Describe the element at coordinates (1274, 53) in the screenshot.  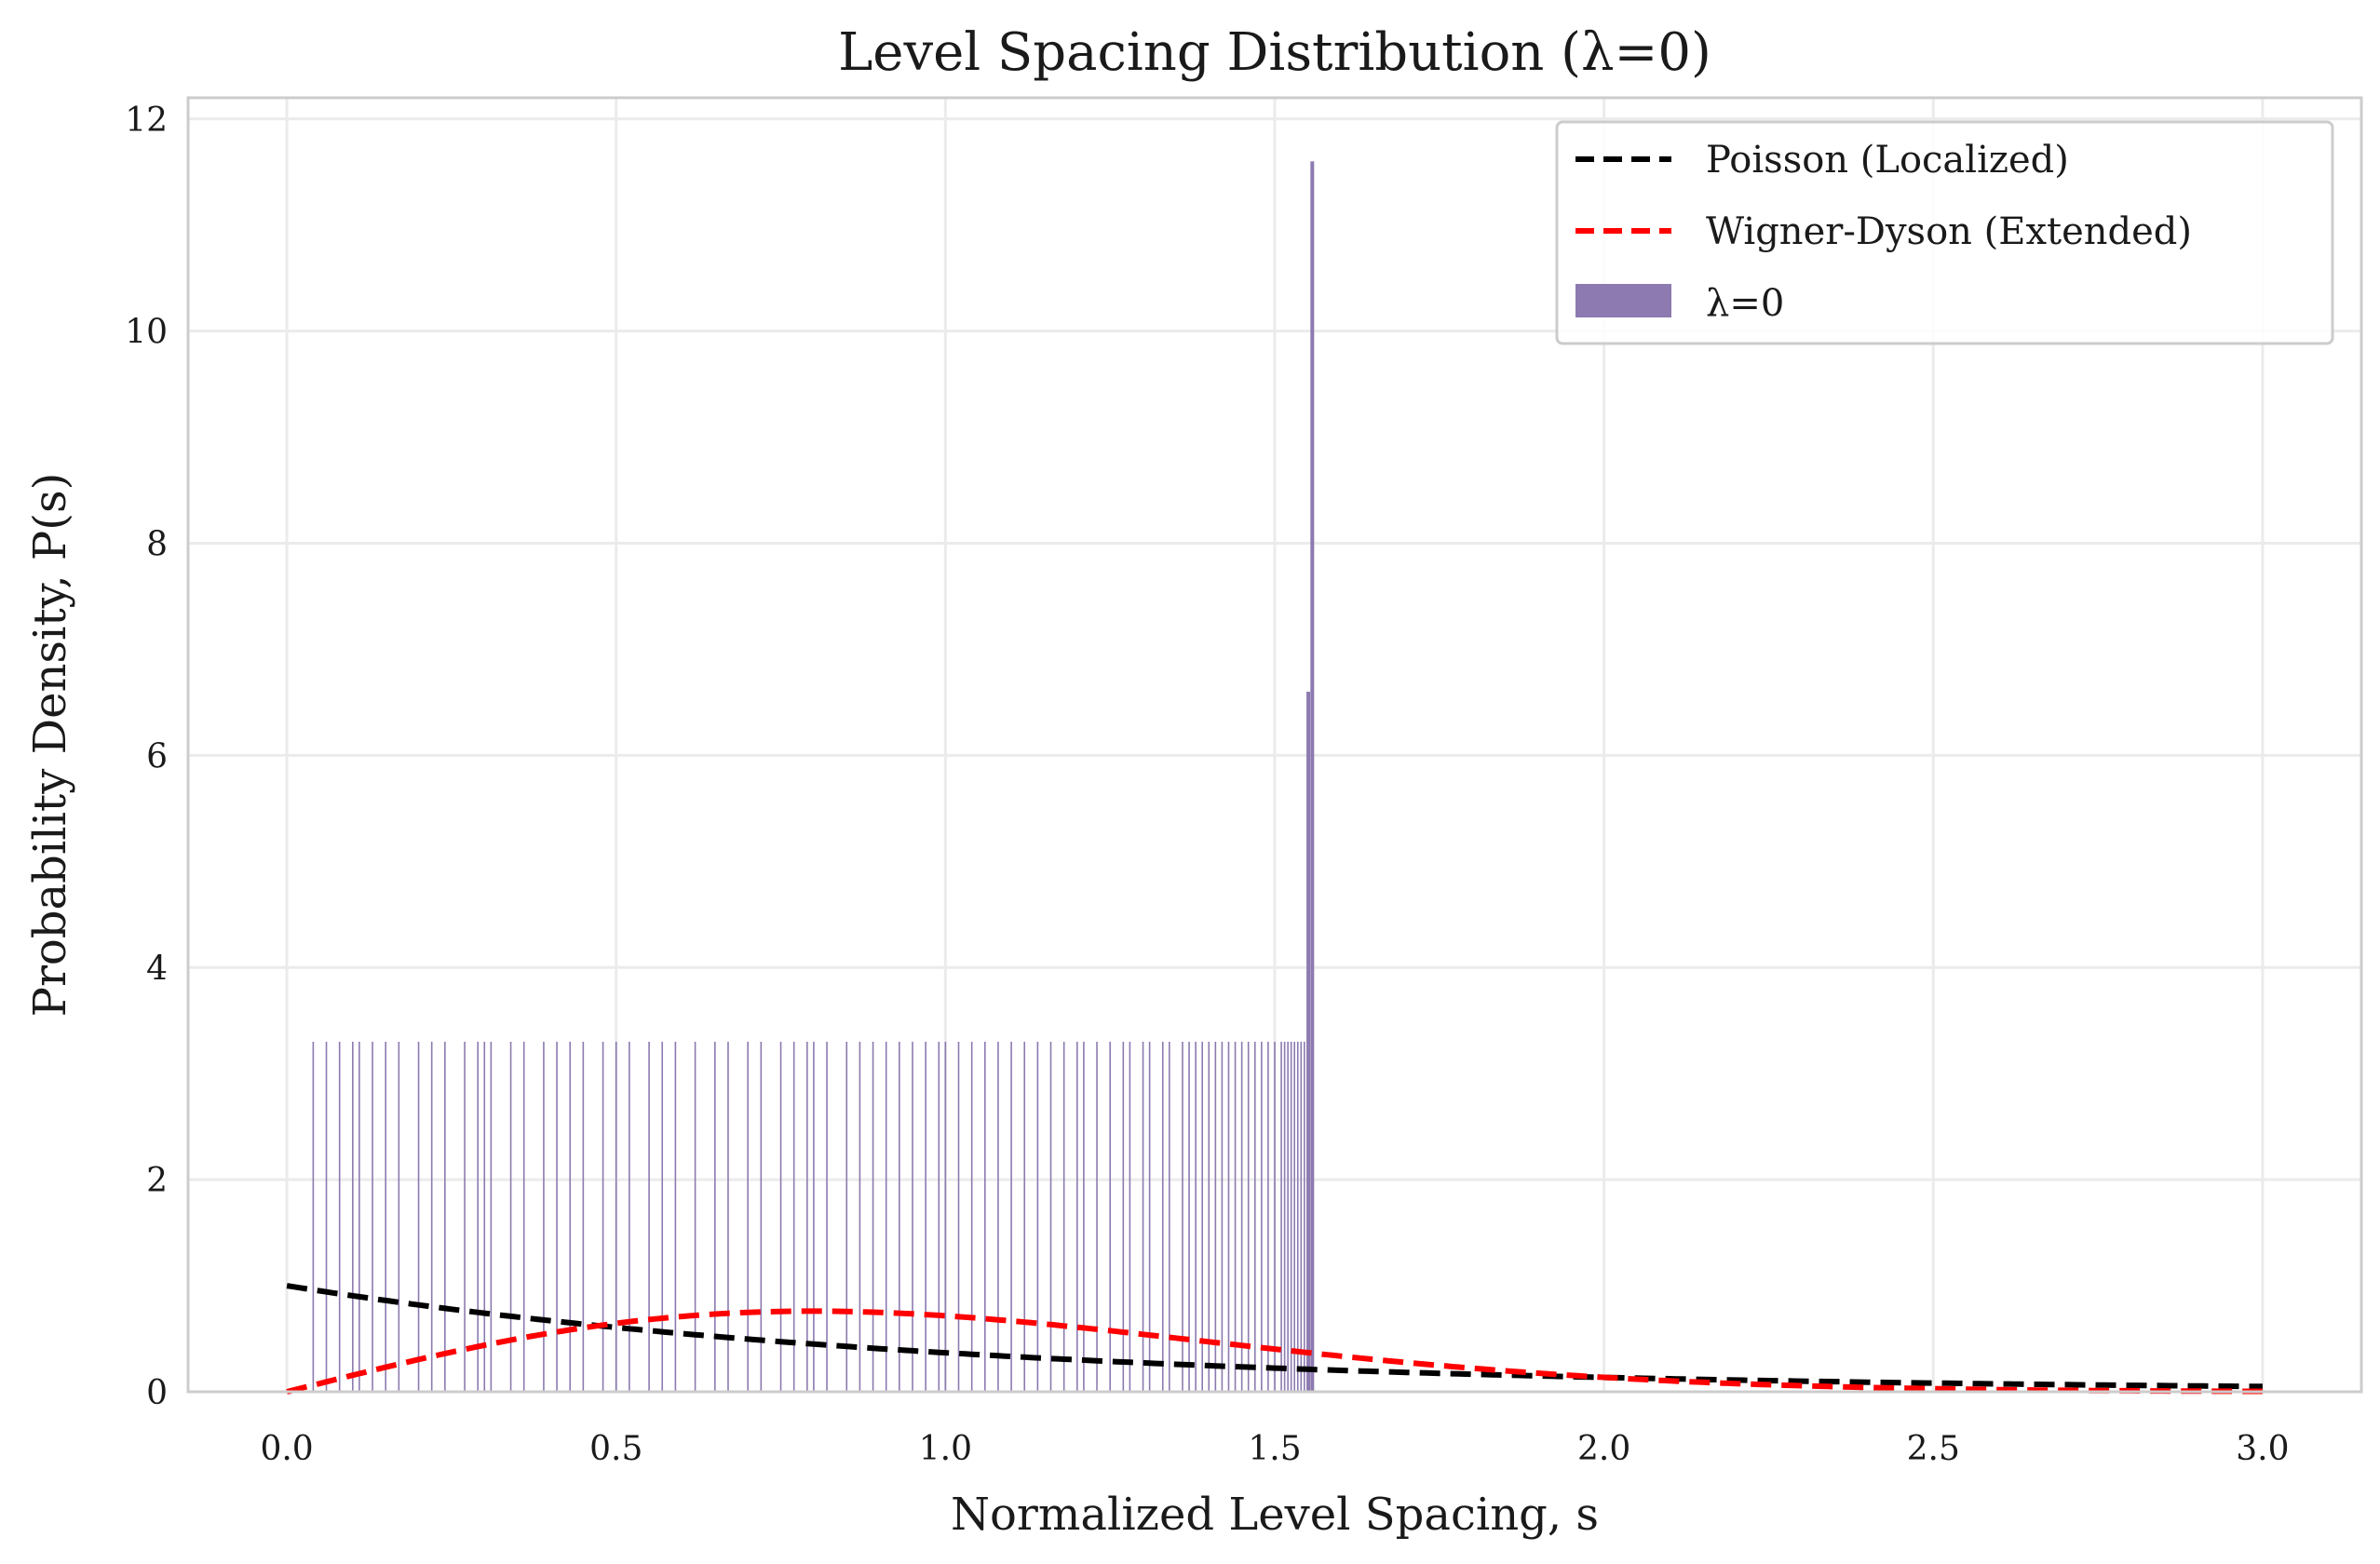
I see `chart-title: Level Spacing Distribution (λ=0)` at that location.